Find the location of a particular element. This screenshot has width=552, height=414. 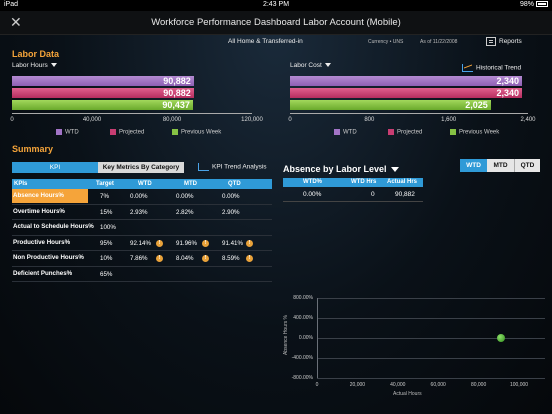

labor-hours-bar-proj: 90,882 is located at coordinates (103, 93).